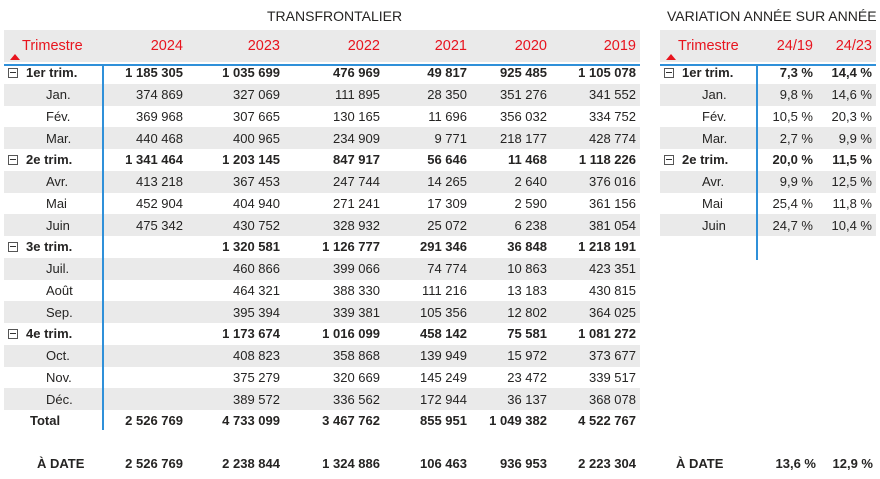 The width and height of the screenshot is (880, 479). I want to click on month-label-cell: Déc., so click(53, 399).